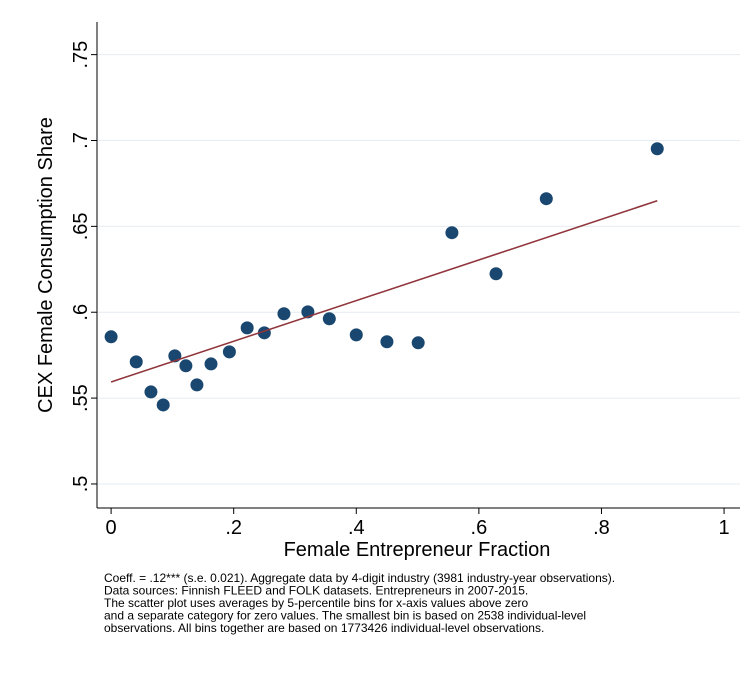 This screenshot has height=673, width=751. Describe the element at coordinates (111, 528) in the screenshot. I see `x-tick-label: 0` at that location.